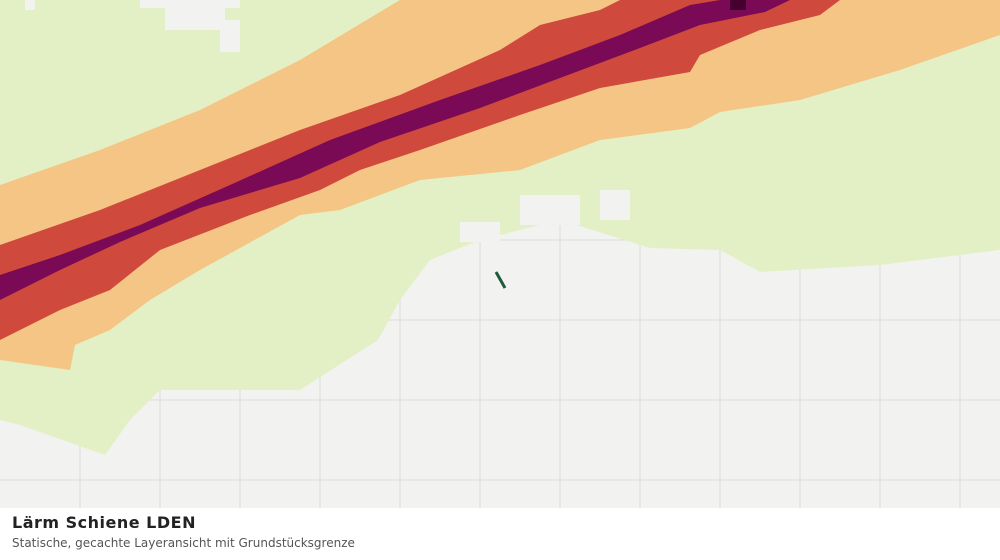  Describe the element at coordinates (104, 522) in the screenshot. I see `layer-title: Lärm Schiene LDEN` at that location.